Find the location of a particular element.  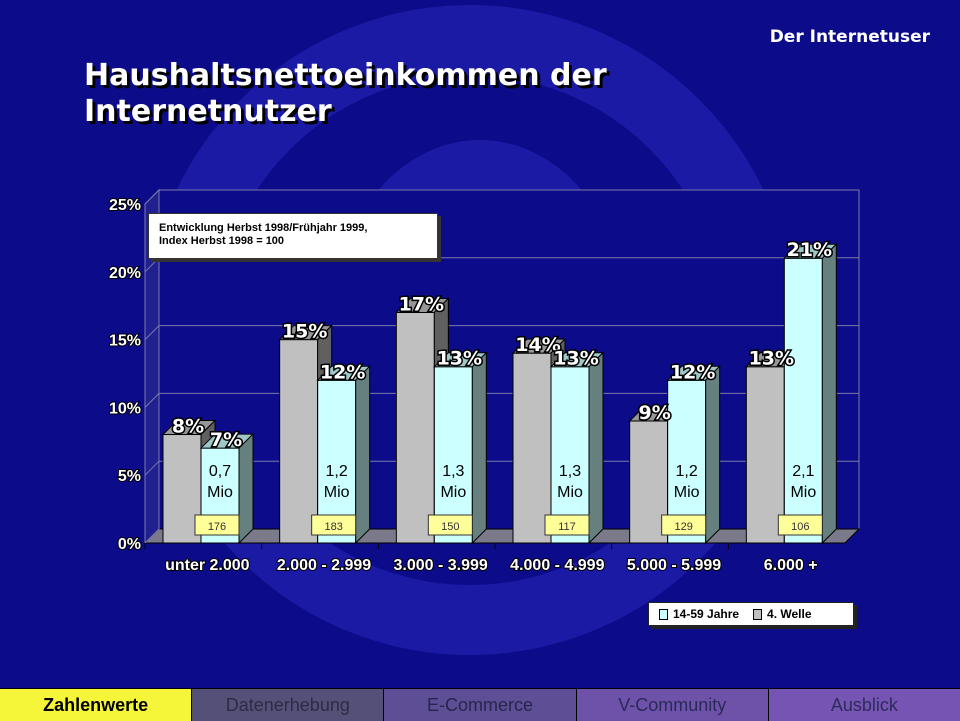

x-category-label: unter 2.000 is located at coordinates (207, 565).